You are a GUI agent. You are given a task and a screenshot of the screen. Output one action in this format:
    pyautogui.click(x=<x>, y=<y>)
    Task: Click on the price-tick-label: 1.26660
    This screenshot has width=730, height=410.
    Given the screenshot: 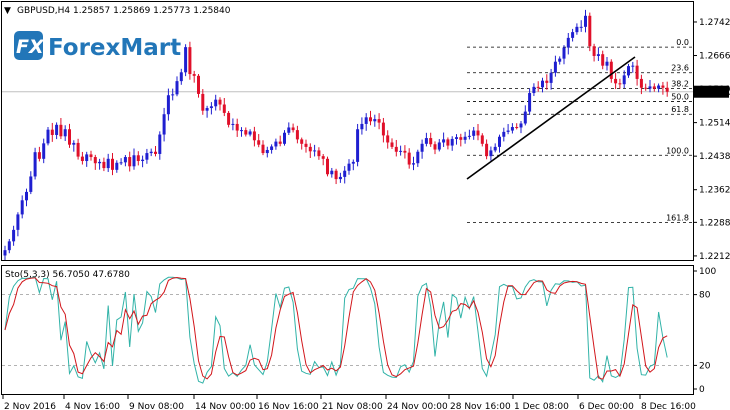 What is the action you would take?
    pyautogui.click(x=714, y=57)
    